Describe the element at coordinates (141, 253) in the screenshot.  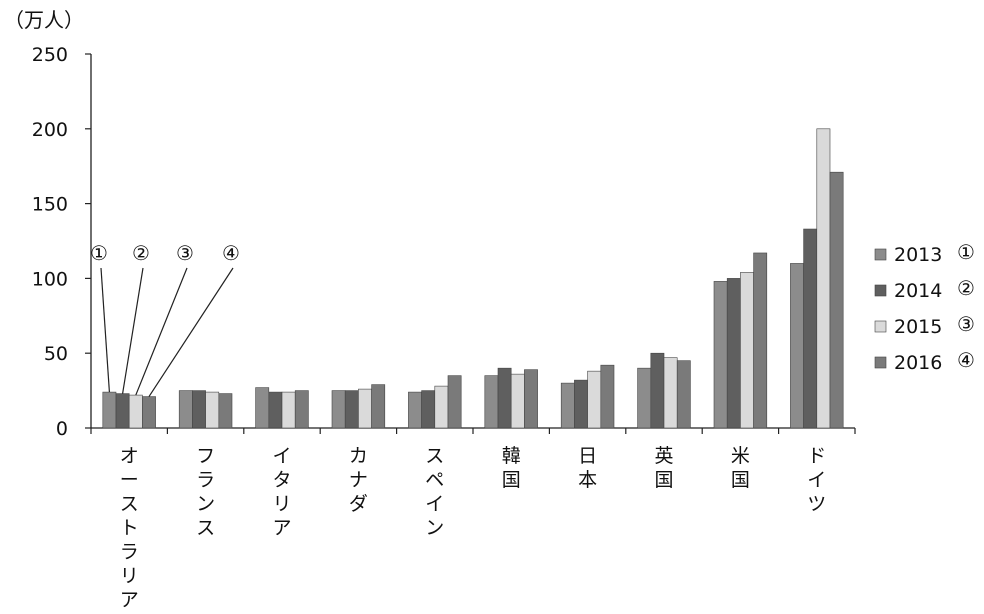
I see `series-marker: ②` at that location.